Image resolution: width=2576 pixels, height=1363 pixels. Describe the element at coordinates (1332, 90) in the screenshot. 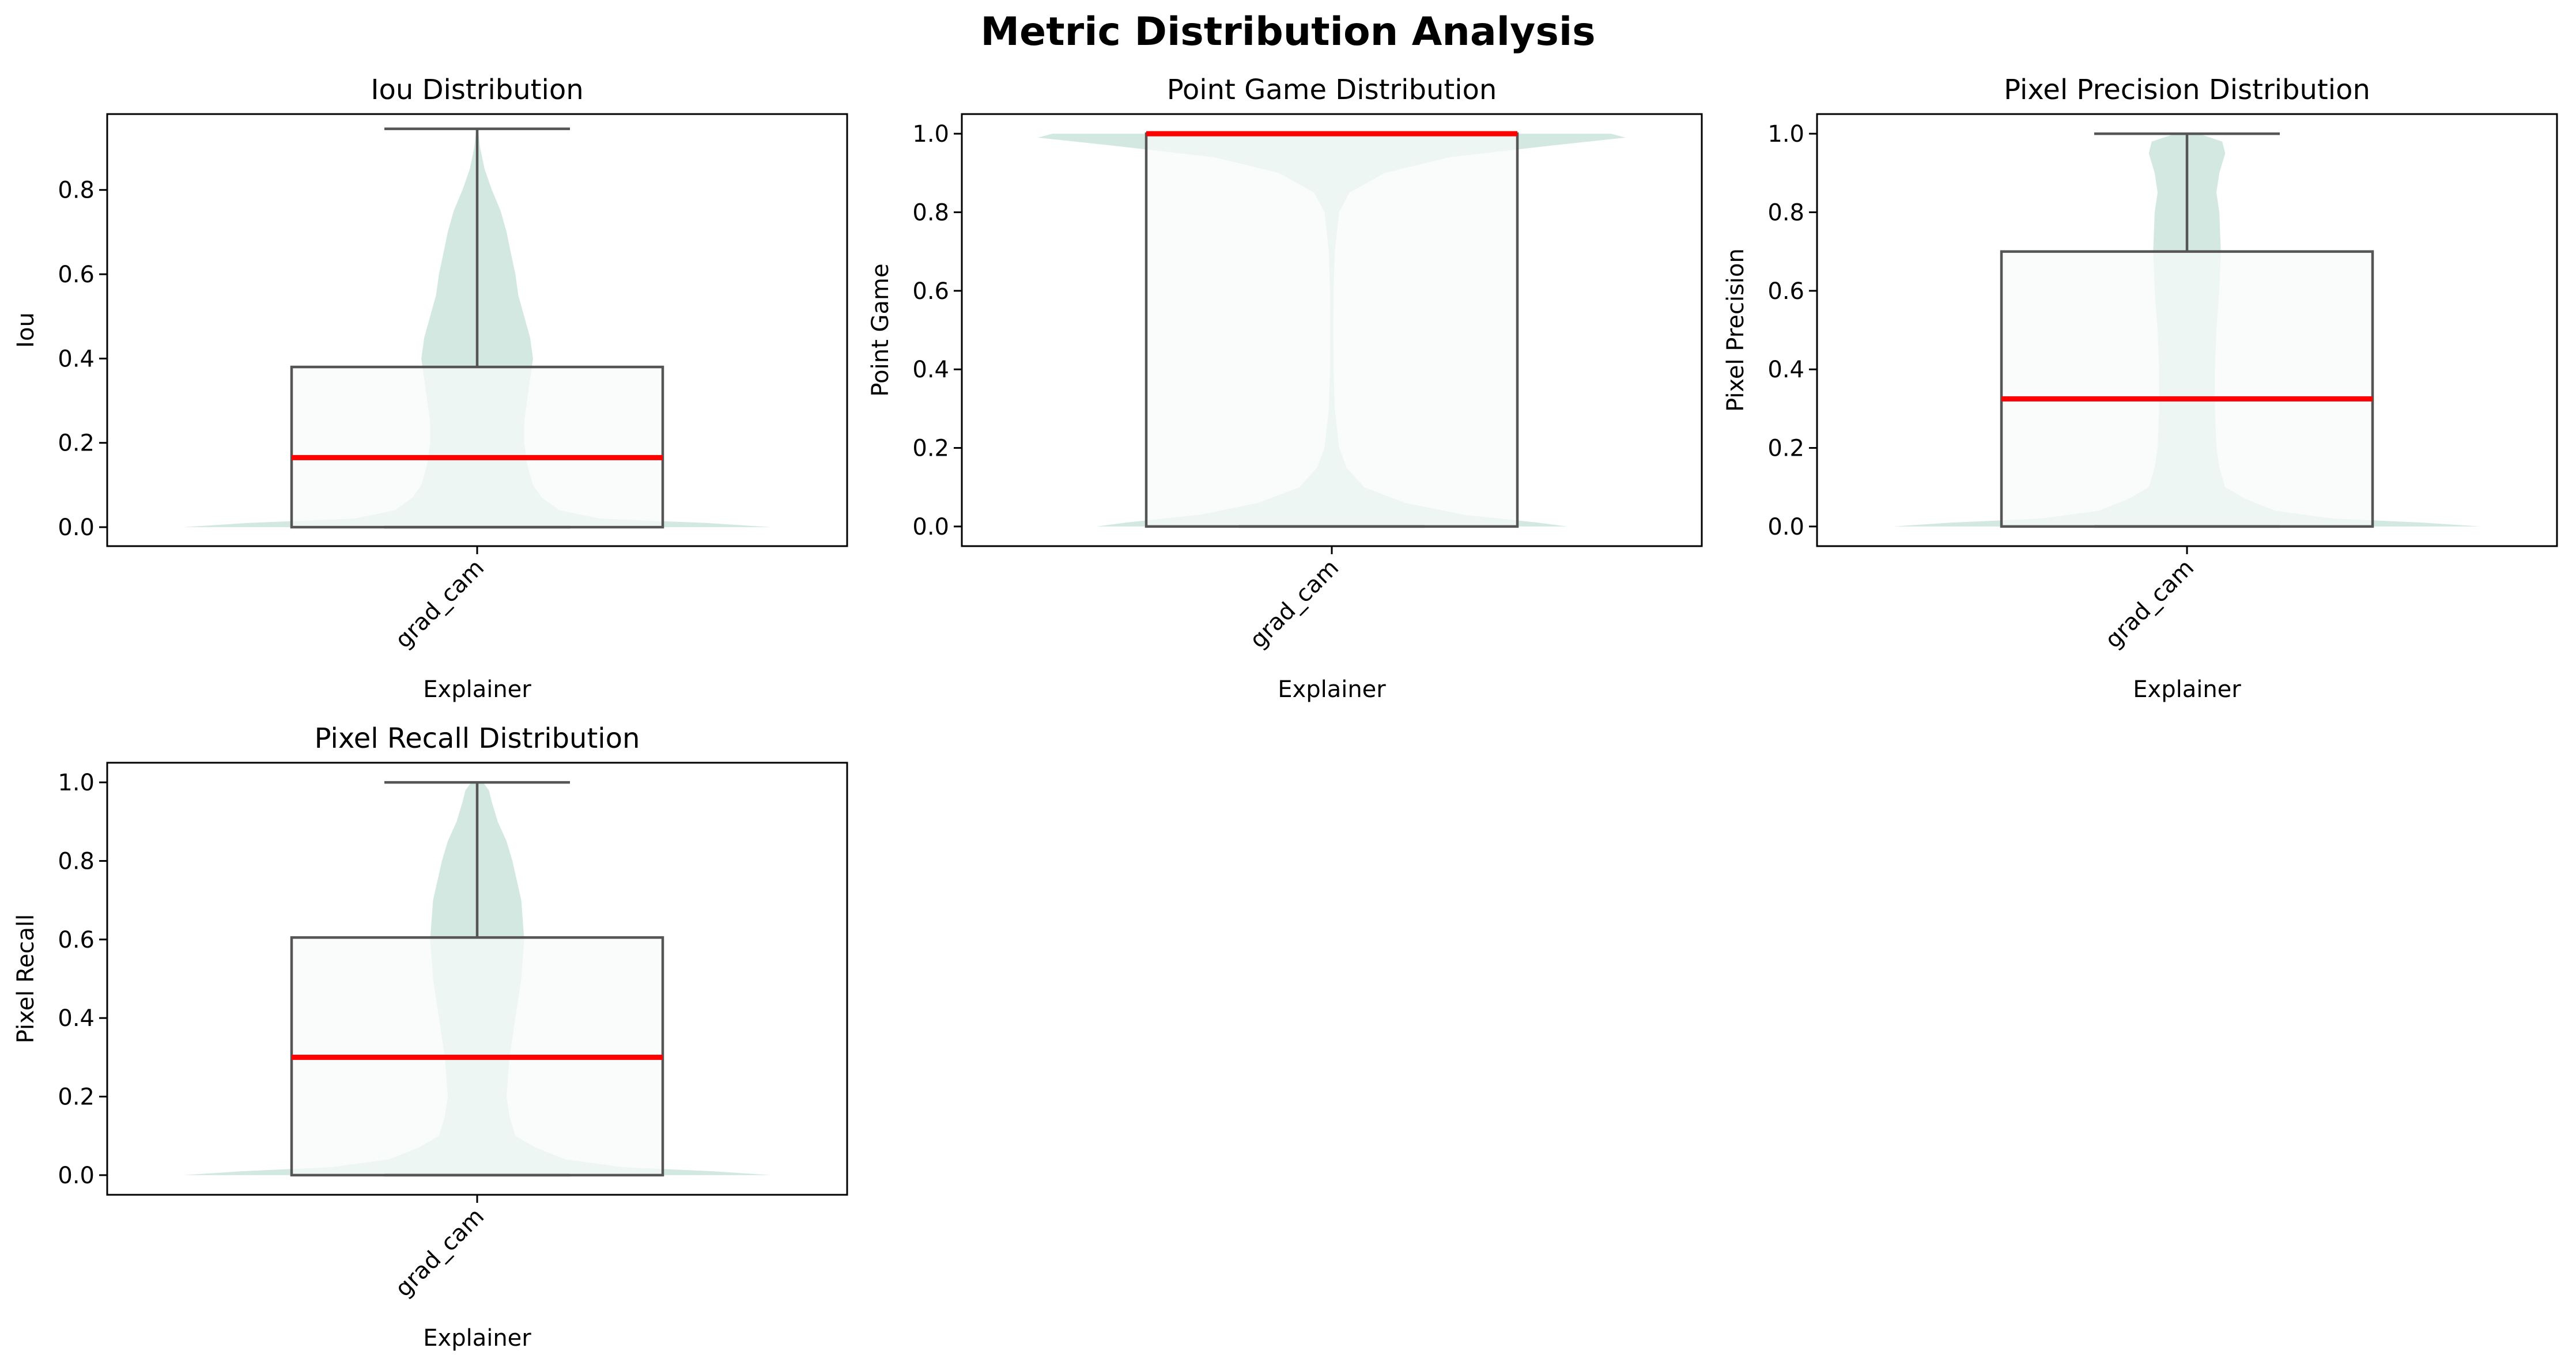

I see `panel-title: Point Game Distribution` at that location.